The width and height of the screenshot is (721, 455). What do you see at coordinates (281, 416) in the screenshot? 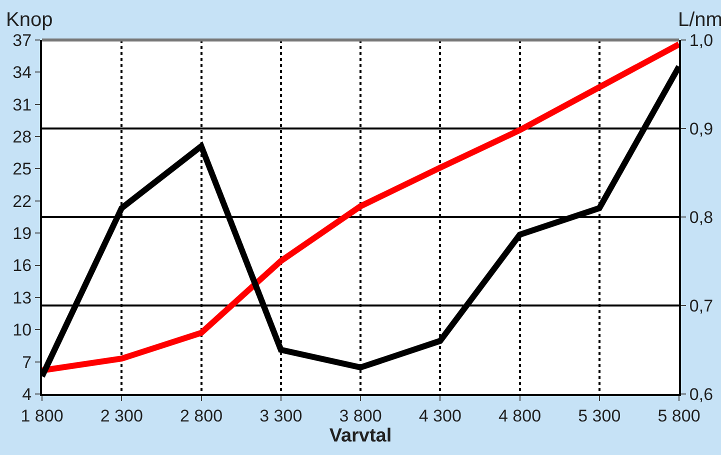
I see `x-tick-label: 3 300` at bounding box center [281, 416].